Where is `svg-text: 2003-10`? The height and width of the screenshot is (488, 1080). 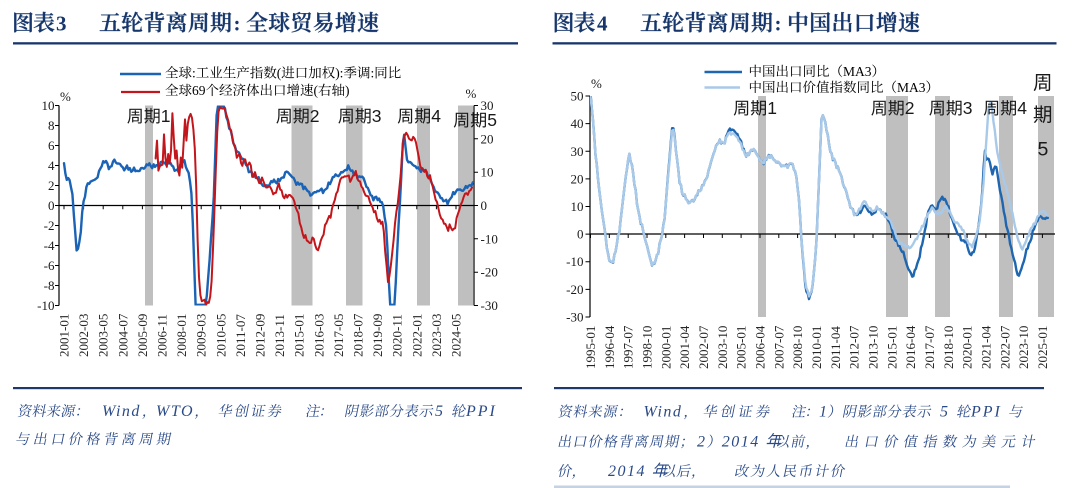
svg-text: 2003-10 is located at coordinates (722, 347).